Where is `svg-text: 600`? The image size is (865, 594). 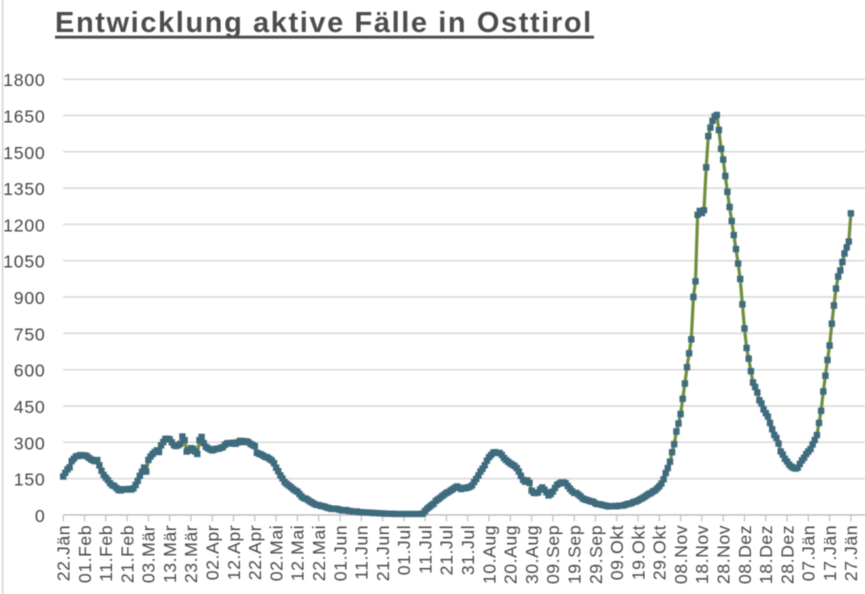
svg-text: 600 is located at coordinates (30, 371).